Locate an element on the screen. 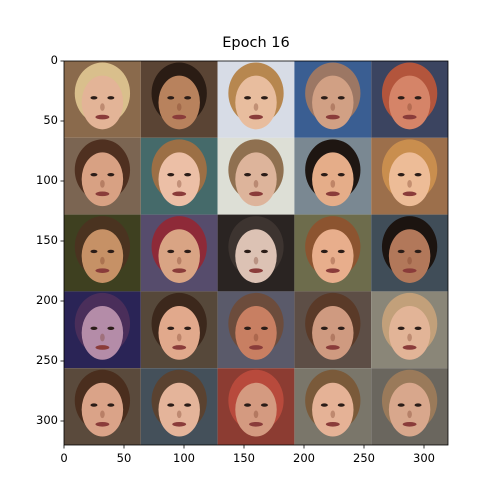  chart-title: Epoch 16 is located at coordinates (256, 43).